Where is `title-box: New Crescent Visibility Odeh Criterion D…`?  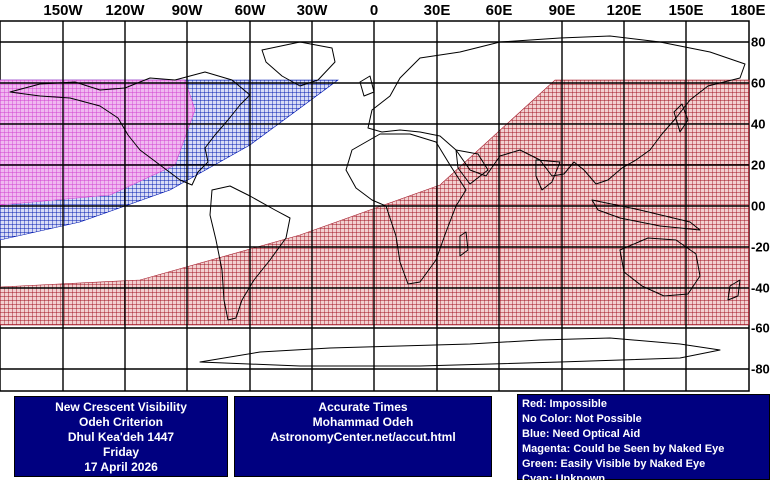
title-box: New Crescent Visibility Odeh Criterion D… is located at coordinates (121, 436).